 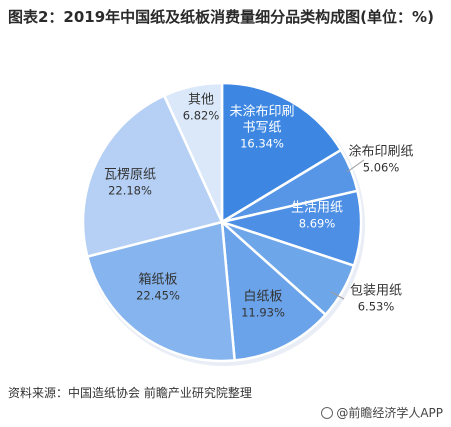 I want to click on slice-name-label-4-1: 包装用纸, so click(x=376, y=291).